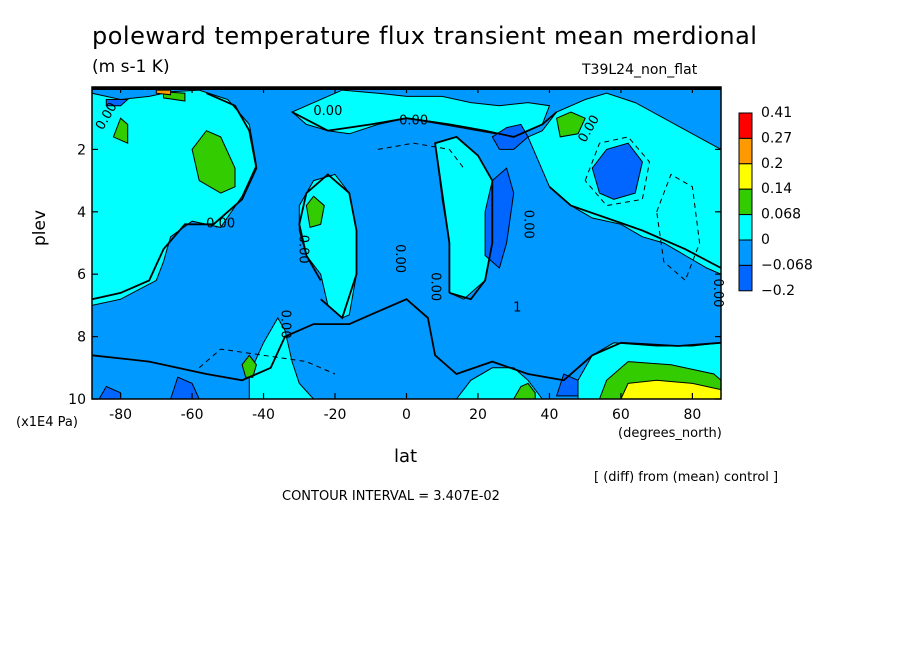 This screenshot has width=904, height=654. What do you see at coordinates (787, 265) in the screenshot?
I see `colorbar-label-6: −0.068` at bounding box center [787, 265].